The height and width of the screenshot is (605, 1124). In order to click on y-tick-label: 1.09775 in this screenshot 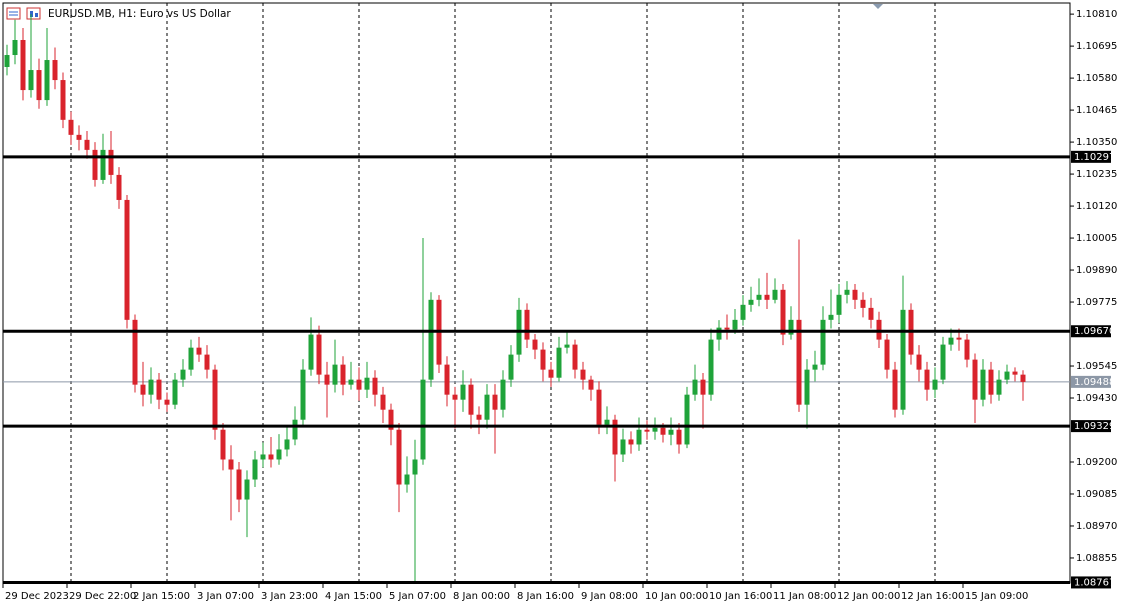, I will do `click(1096, 302)`.